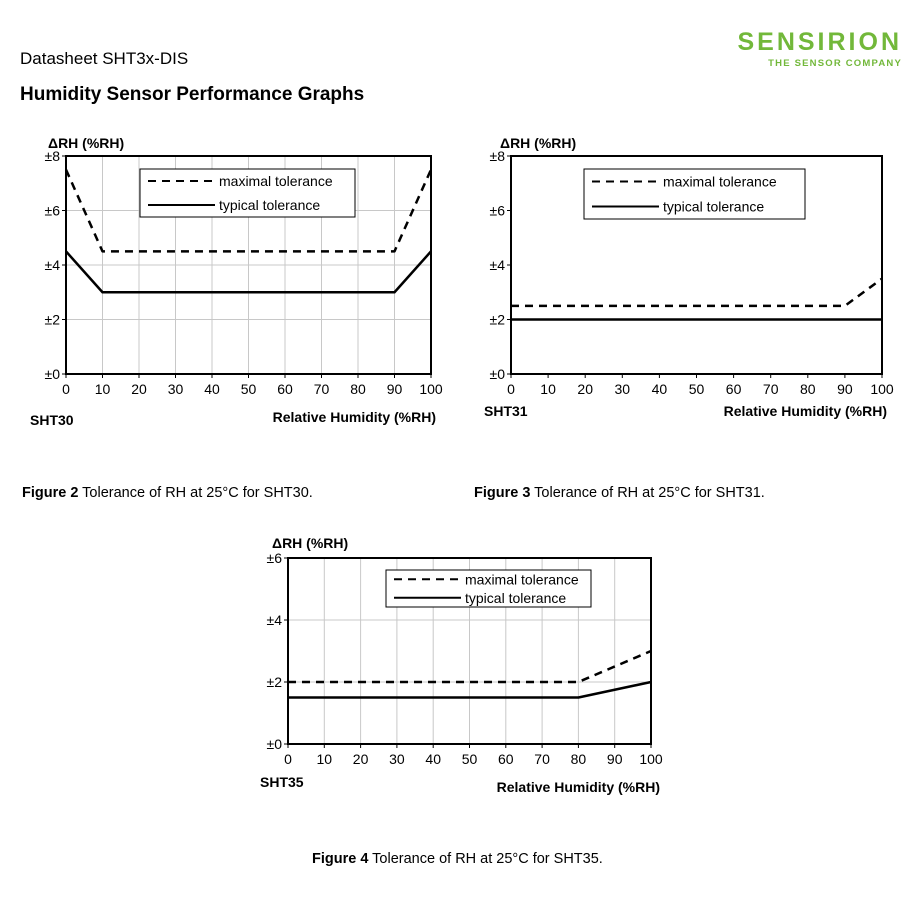 The height and width of the screenshot is (898, 917). Describe the element at coordinates (52, 420) in the screenshot. I see `sensor-label: SHT30` at that location.